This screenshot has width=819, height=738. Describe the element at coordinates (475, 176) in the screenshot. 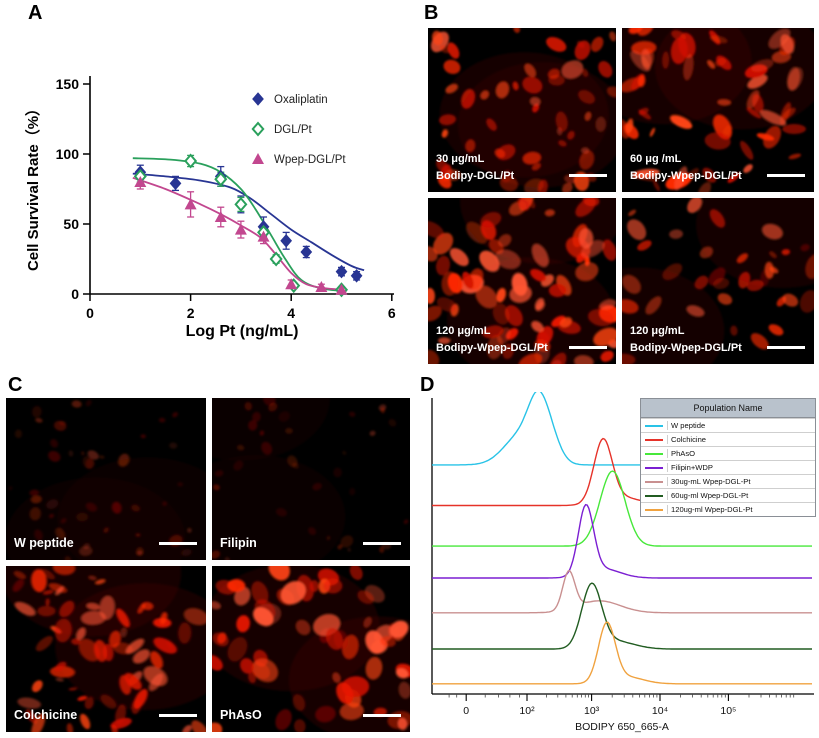

I see `compound-label: Bodipy-DGL/Pt` at that location.